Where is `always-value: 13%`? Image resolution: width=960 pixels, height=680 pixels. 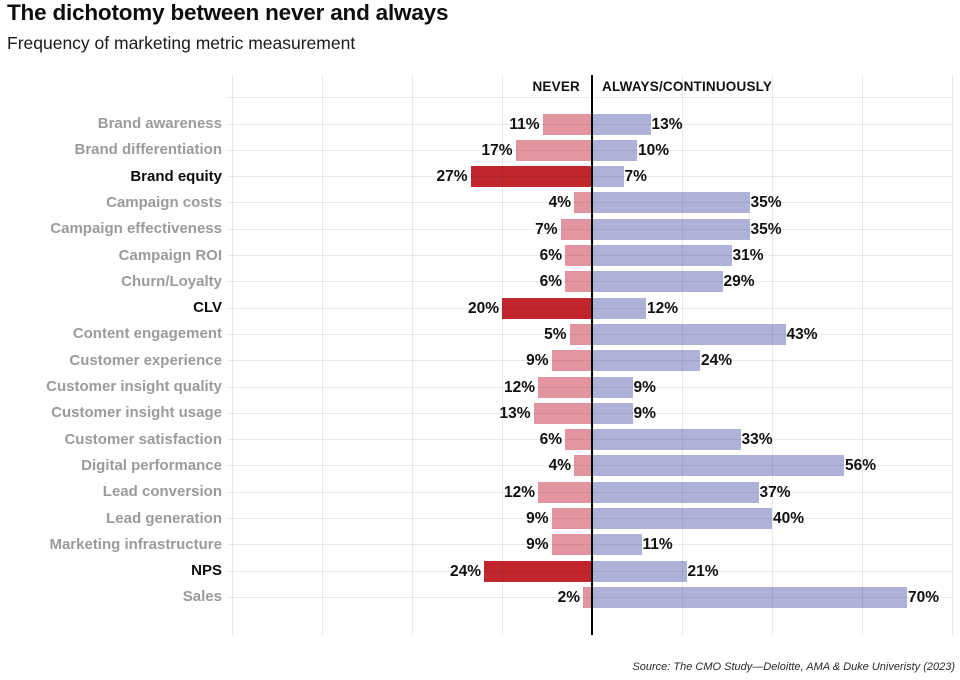 always-value: 13% is located at coordinates (667, 124).